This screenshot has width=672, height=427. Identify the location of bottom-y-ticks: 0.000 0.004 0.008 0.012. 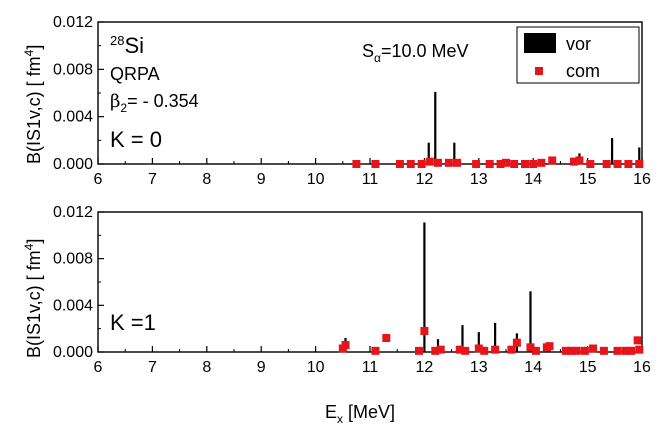
(78, 282).